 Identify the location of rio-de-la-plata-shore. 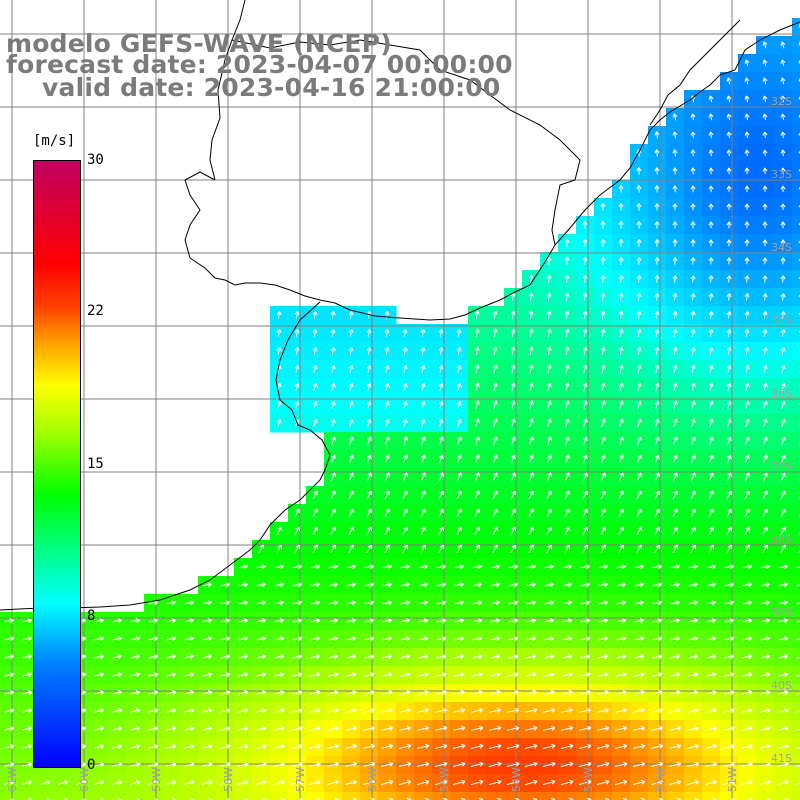
(227, 90).